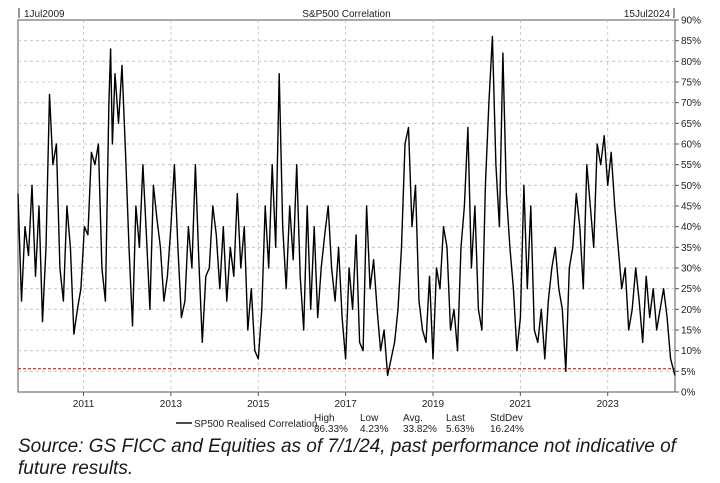 The image size is (720, 483). Describe the element at coordinates (374, 429) in the screenshot. I see `stat-value-low: 4.23%` at that location.